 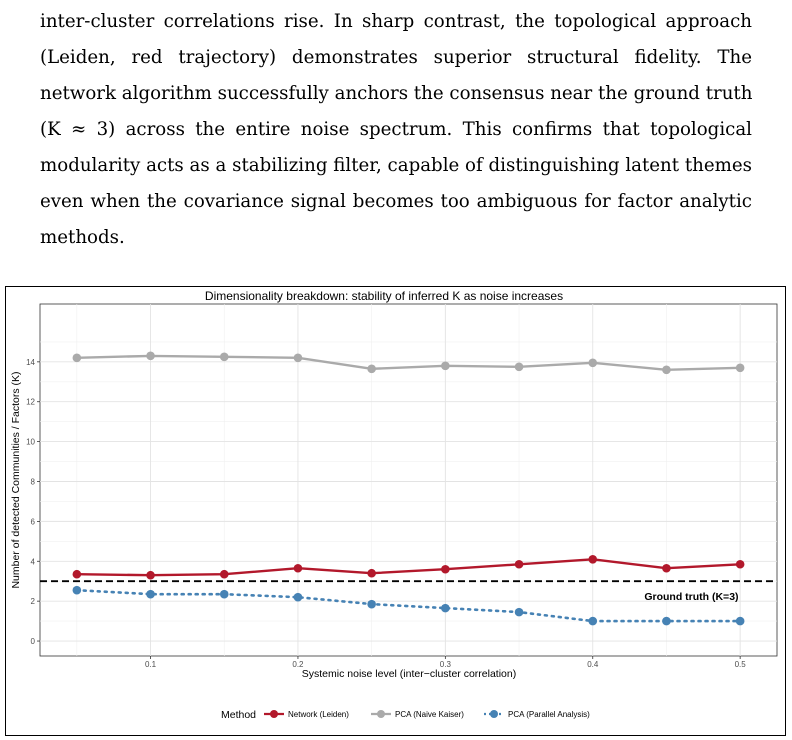 What do you see at coordinates (33, 601) in the screenshot?
I see `y-tick-label: 2` at bounding box center [33, 601].